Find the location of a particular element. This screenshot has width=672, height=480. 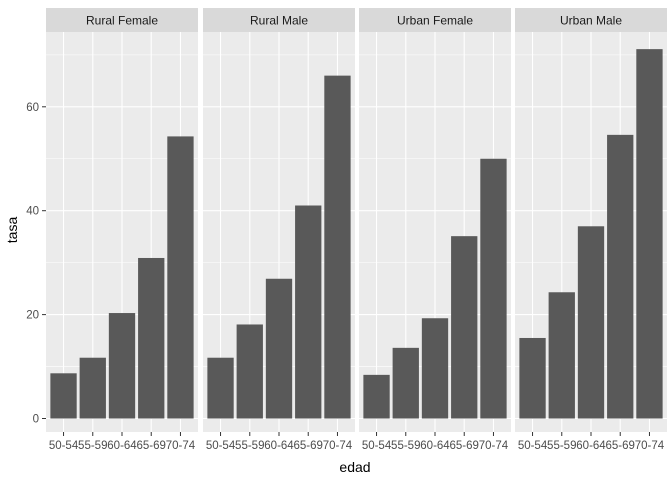

facet-strip-label: Rural Male is located at coordinates (279, 21).